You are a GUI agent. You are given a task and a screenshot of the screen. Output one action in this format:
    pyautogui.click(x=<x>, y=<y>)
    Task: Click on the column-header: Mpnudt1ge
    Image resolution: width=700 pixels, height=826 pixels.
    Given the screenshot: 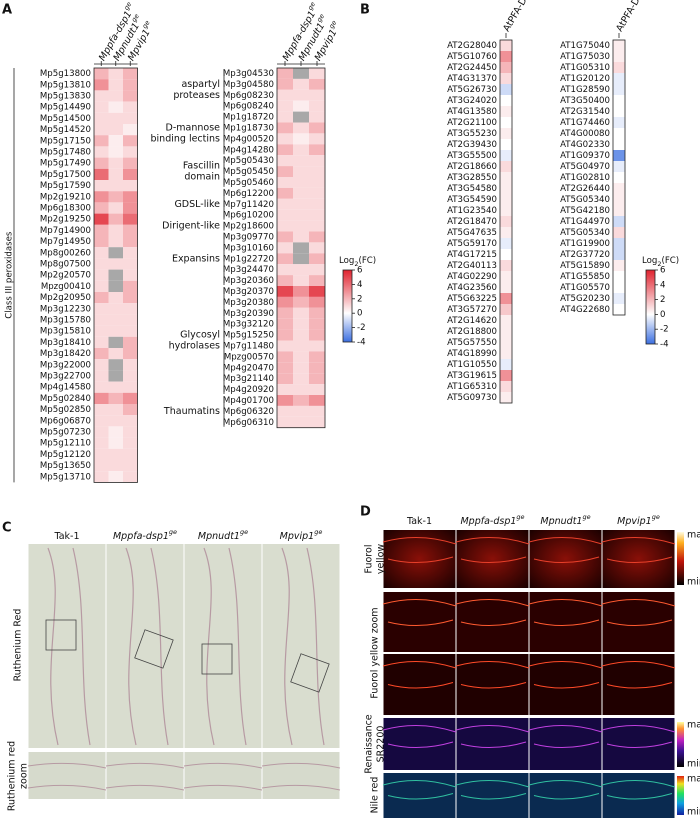 What is the action you would take?
    pyautogui.click(x=565, y=520)
    